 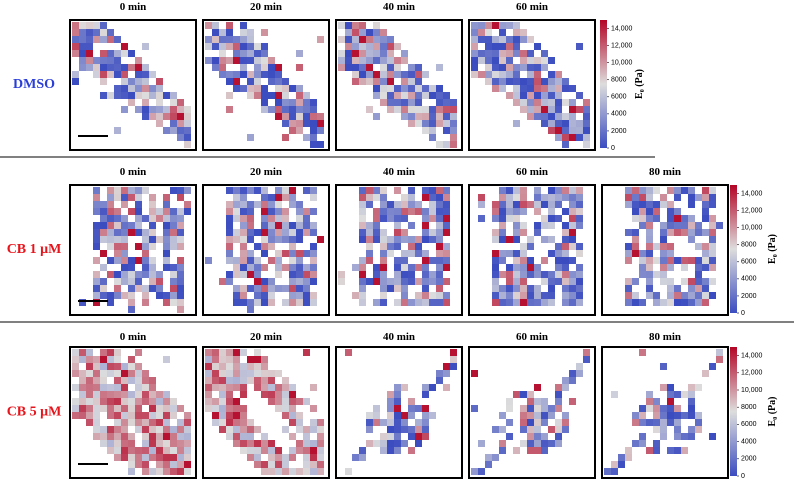 What do you see at coordinates (532, 172) in the screenshot?
I see `panel-title: 60 min` at bounding box center [532, 172].